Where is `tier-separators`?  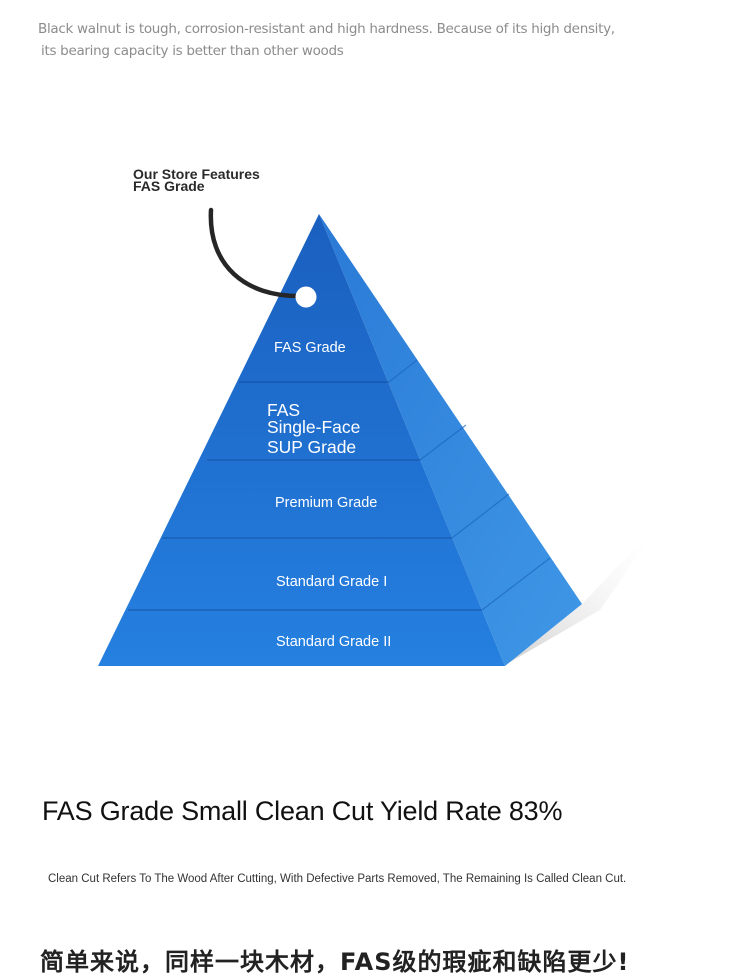
tier-separators is located at coordinates (305, 496).